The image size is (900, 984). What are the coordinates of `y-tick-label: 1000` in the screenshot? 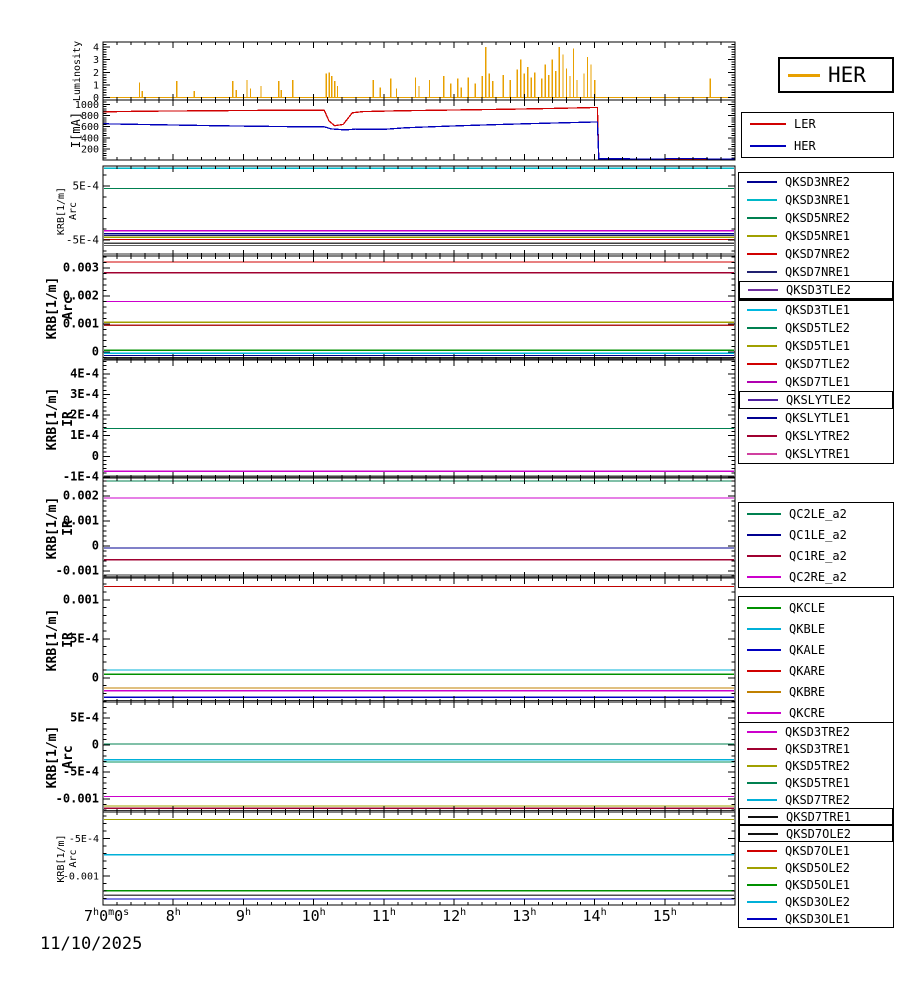 It's located at (87, 105).